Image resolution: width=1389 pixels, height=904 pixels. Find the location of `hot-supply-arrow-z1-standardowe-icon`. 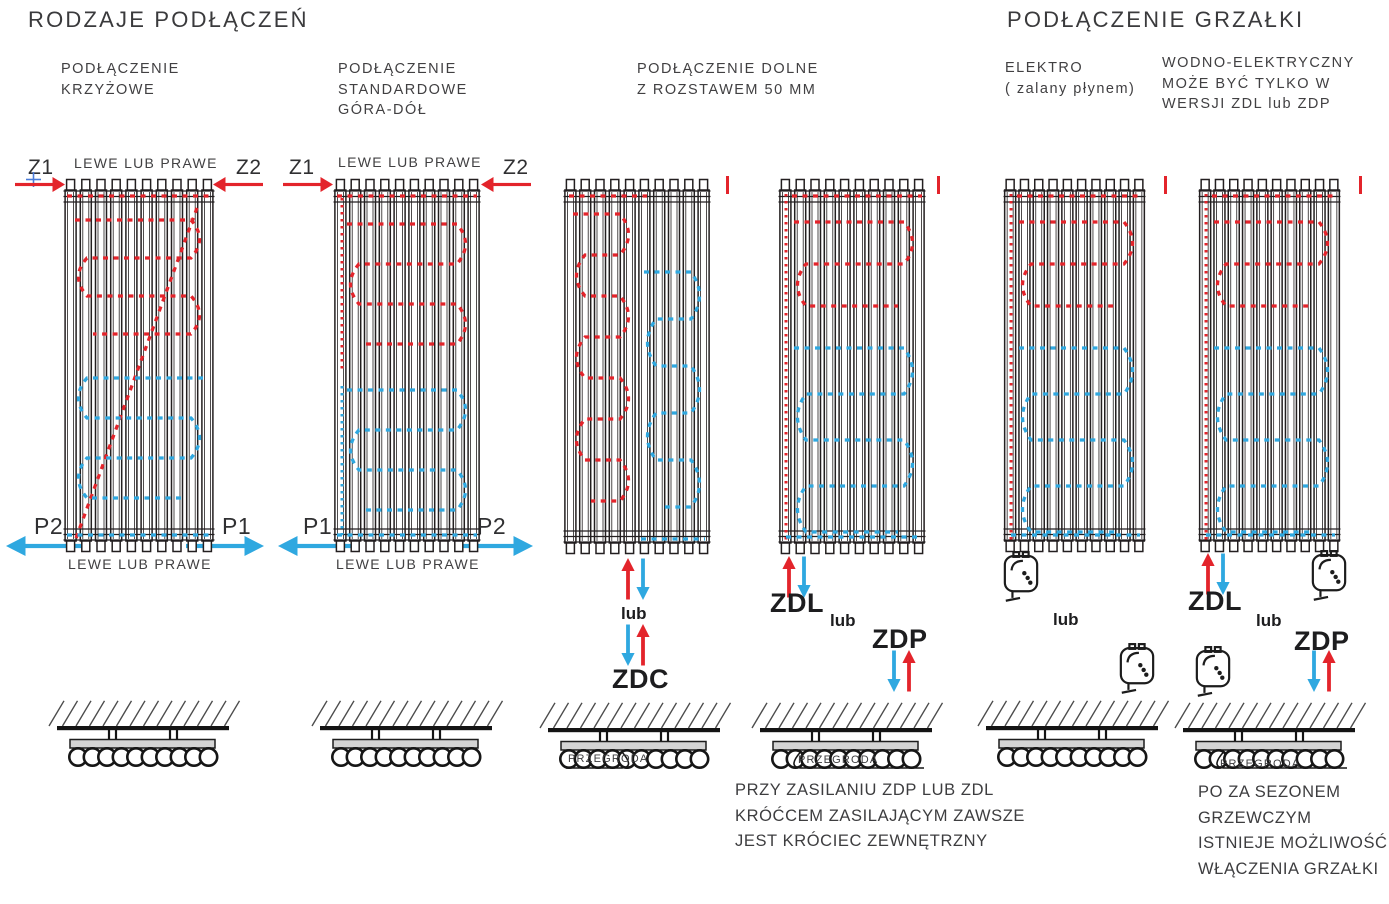

hot-supply-arrow-z1-standardowe-icon is located at coordinates (308, 184).